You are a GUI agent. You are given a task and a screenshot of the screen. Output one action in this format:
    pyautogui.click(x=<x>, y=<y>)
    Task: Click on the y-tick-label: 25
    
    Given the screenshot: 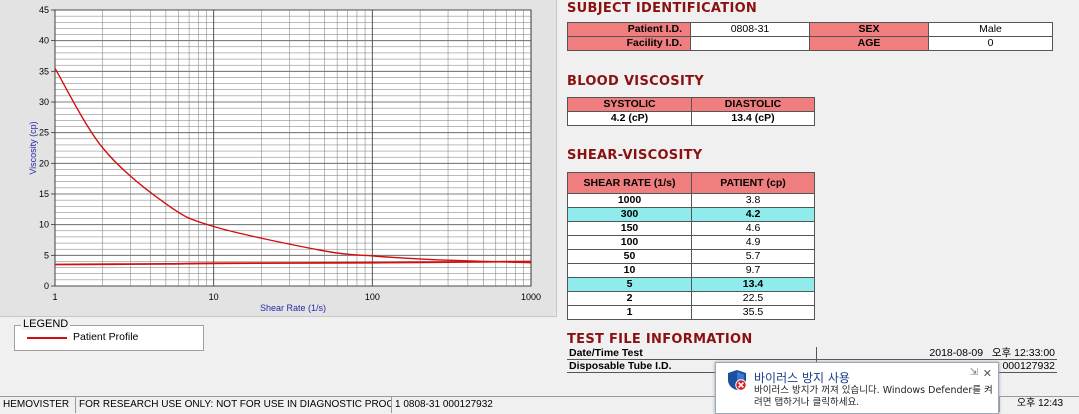 What is the action you would take?
    pyautogui.click(x=44, y=133)
    